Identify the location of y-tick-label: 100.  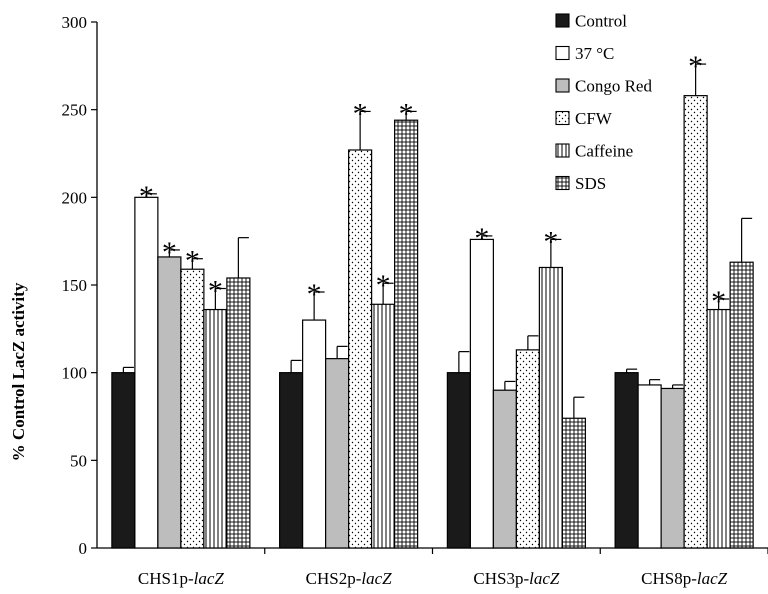
(75, 373).